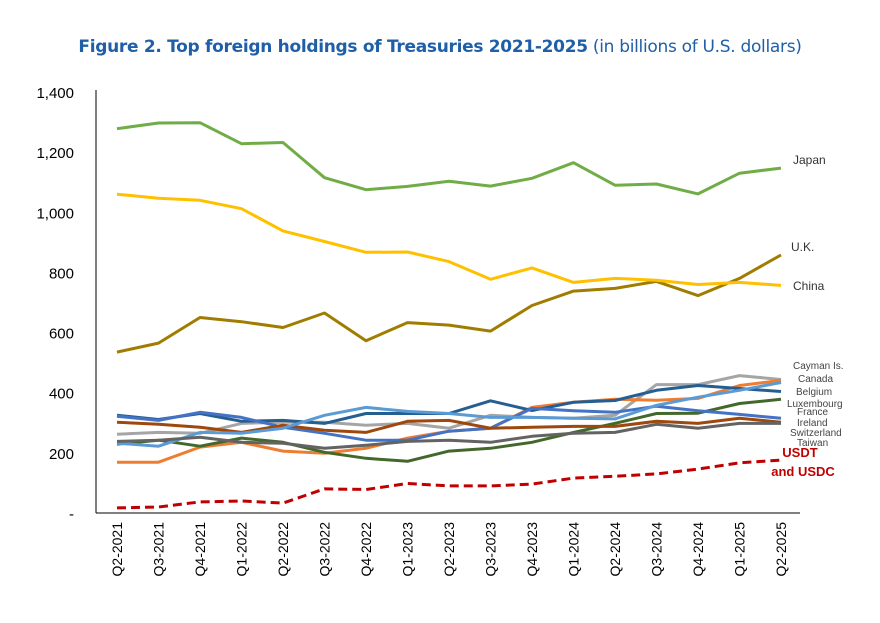 Image resolution: width=880 pixels, height=623 pixels. Describe the element at coordinates (818, 366) in the screenshot. I see `series-label-cayman-is-: Cayman Is.` at that location.